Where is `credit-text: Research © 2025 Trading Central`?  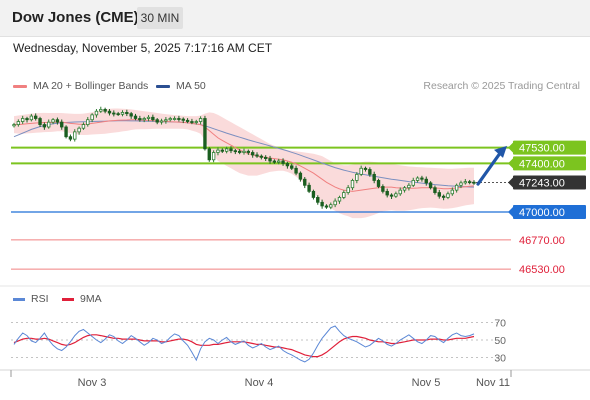 credit-text: Research © 2025 Trading Central is located at coordinates (501, 86).